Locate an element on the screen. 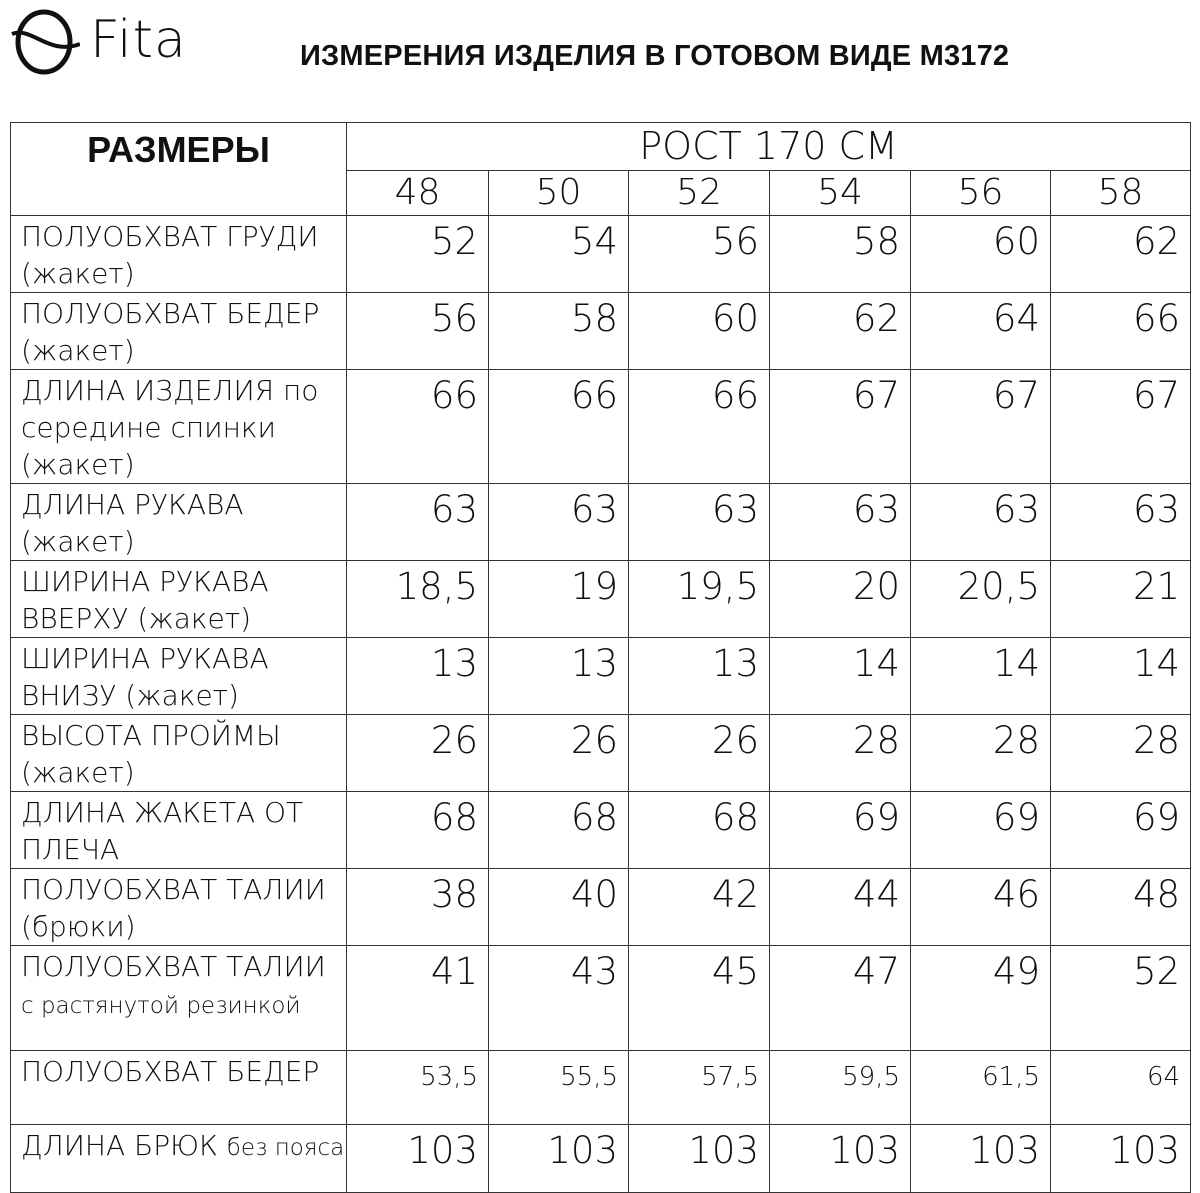  row-label: ПОЛУОБХВАТ БЕДЕР is located at coordinates (178, 1087).